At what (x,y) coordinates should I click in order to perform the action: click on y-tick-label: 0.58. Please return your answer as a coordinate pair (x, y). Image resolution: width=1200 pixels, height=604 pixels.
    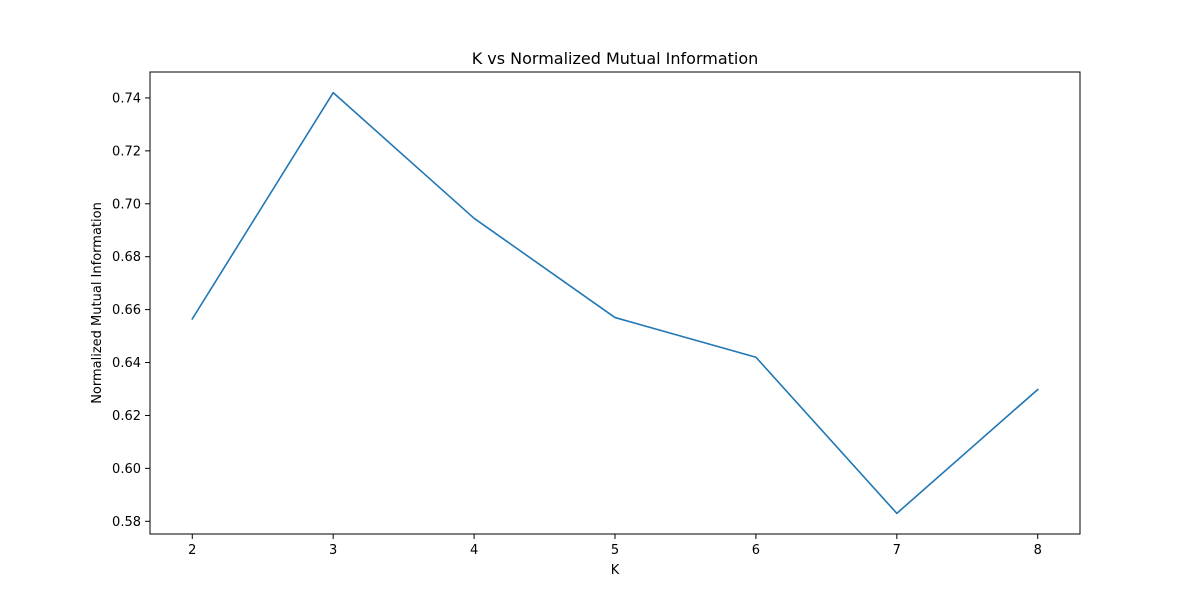
    Looking at the image, I should click on (126, 522).